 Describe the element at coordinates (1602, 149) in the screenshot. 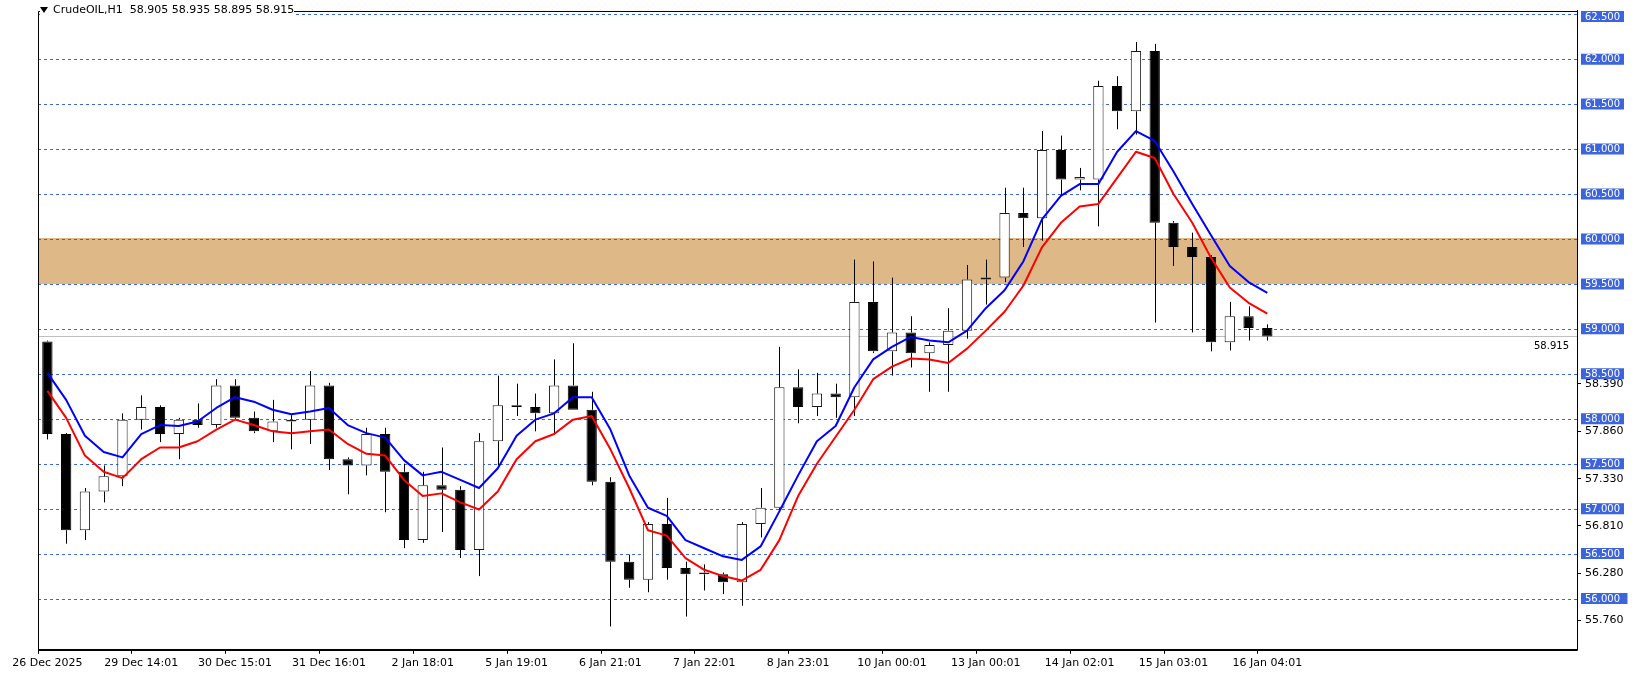

I see `ref-line-label: 61.000` at that location.